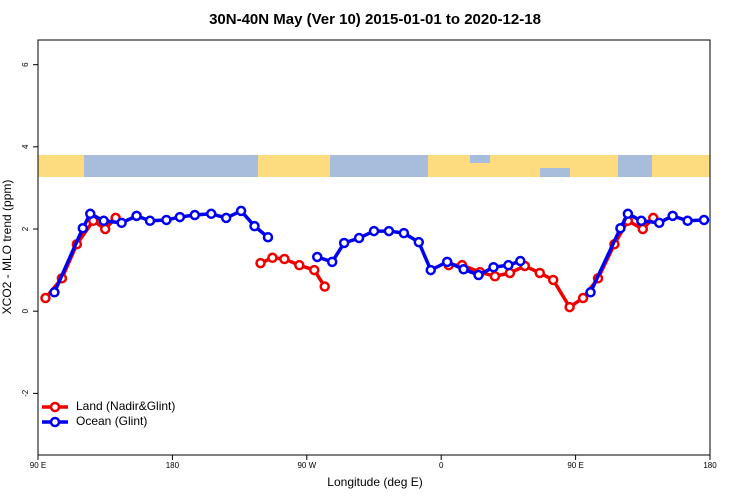 This screenshot has height=500, width=750. What do you see at coordinates (25, 310) in the screenshot?
I see `y-tick-label: 0` at bounding box center [25, 310].